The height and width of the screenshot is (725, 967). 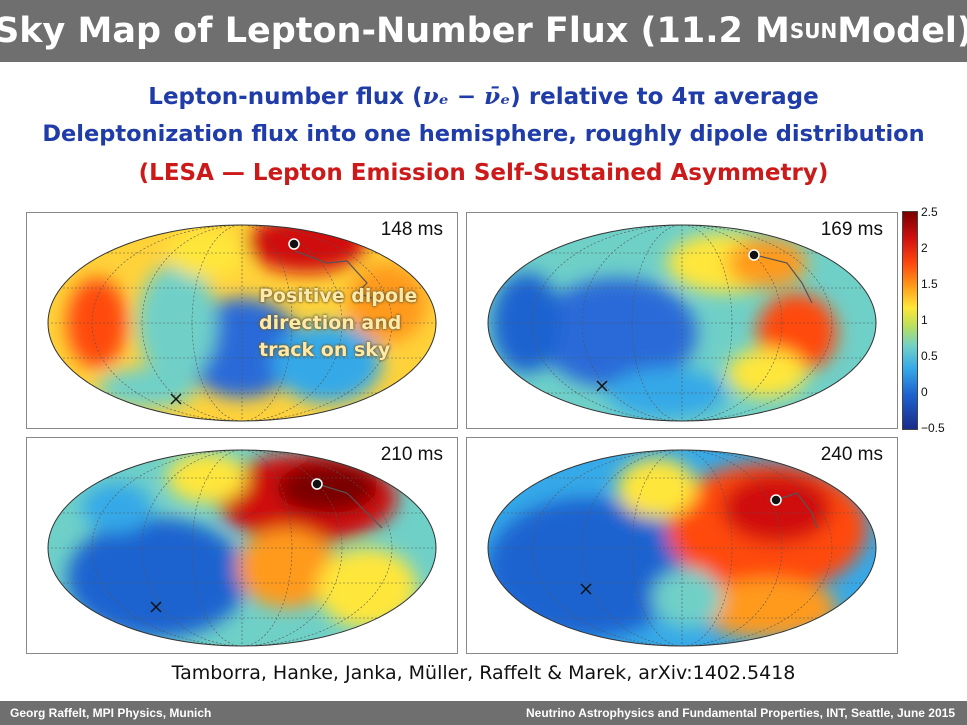 I want to click on time-label: 169 ms, so click(x=851, y=229).